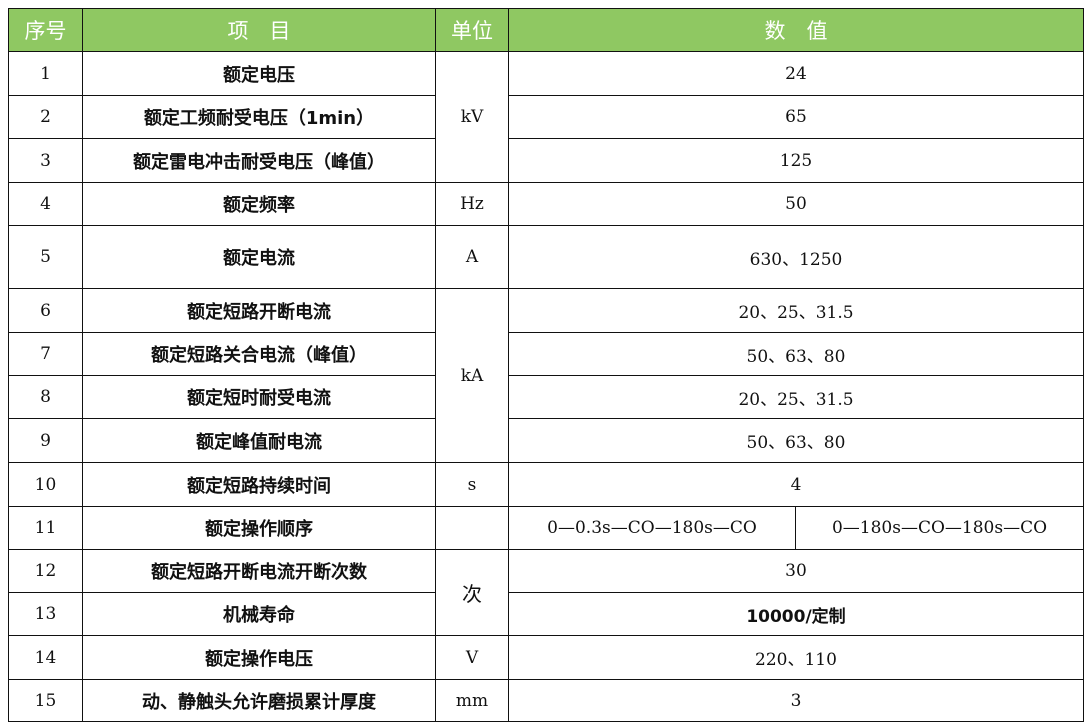 Image resolution: width=1086 pixels, height=724 pixels. I want to click on row-value: 50, so click(796, 204).